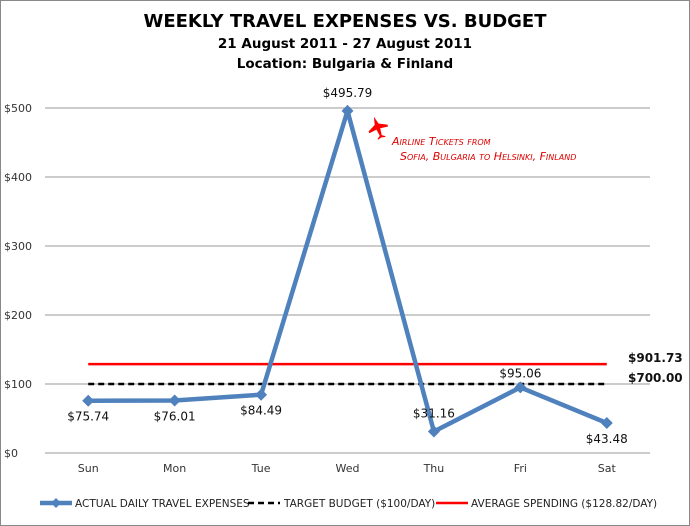 This screenshot has height=526, width=690. I want to click on legend-marker, so click(56, 503).